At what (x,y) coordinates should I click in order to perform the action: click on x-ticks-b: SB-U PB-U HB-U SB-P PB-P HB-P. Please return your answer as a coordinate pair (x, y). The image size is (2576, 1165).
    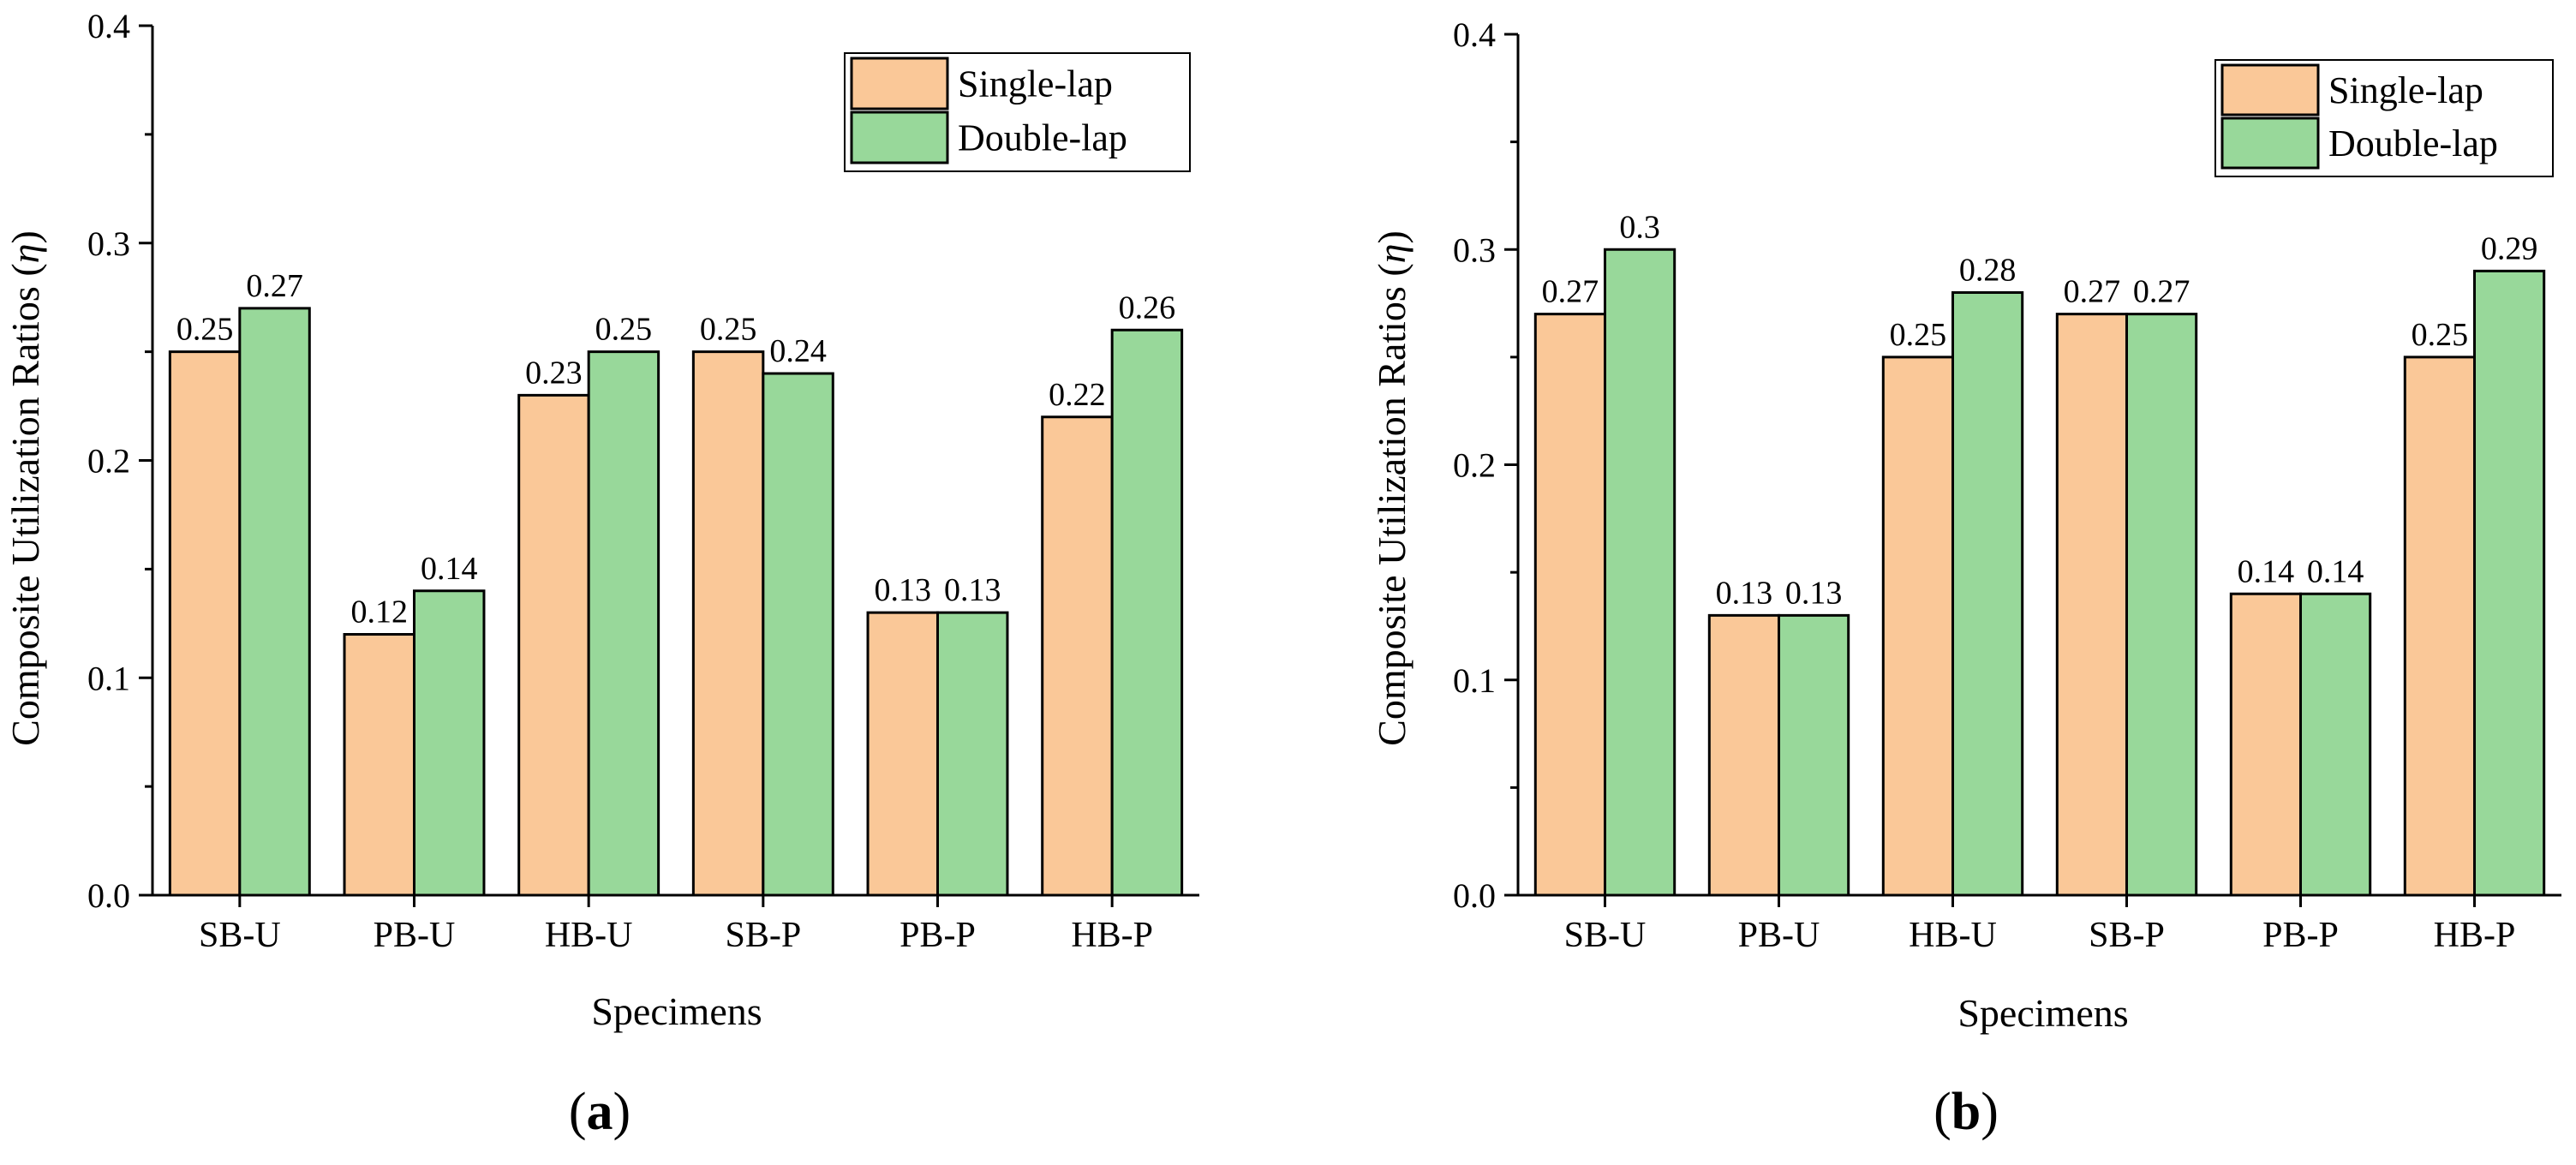
    Looking at the image, I should click on (2040, 925).